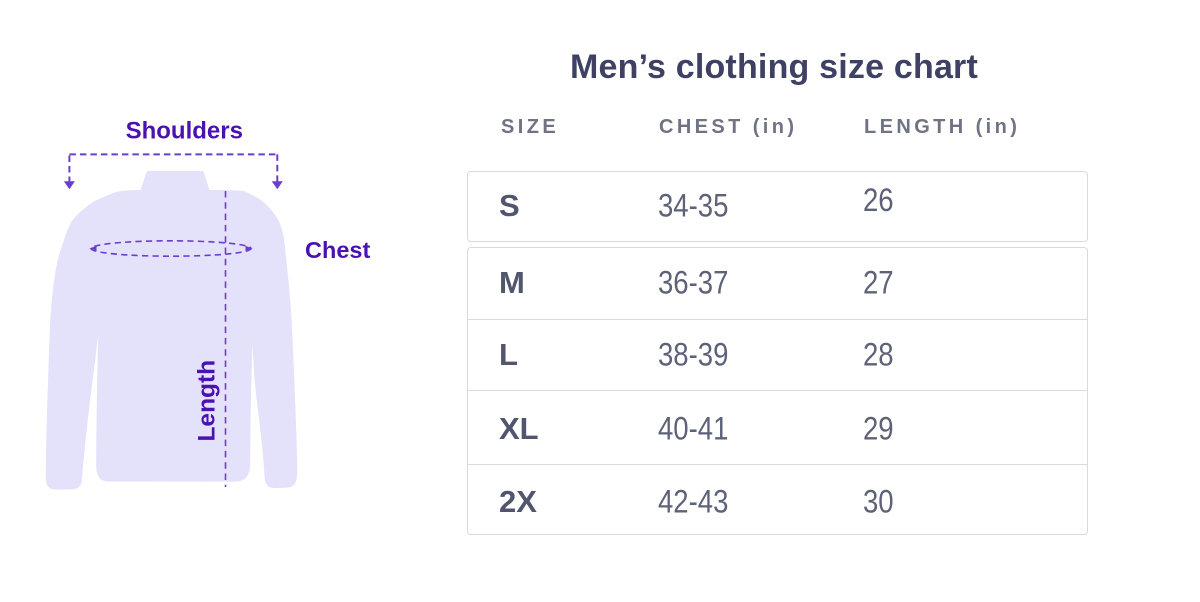  I want to click on svg-text: Shoulders, so click(184, 131).